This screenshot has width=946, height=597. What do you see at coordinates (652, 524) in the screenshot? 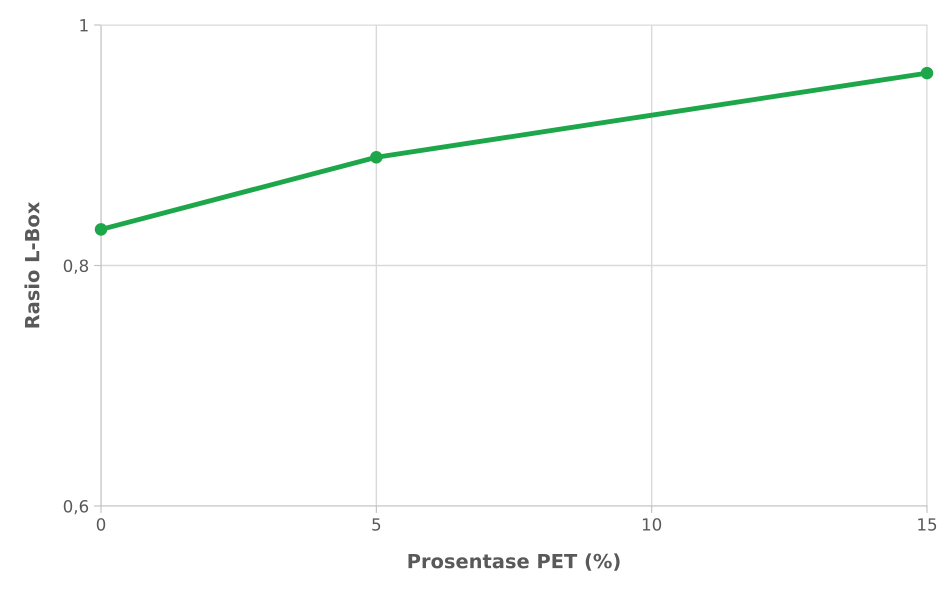
I see `x-tick-label: 10` at bounding box center [652, 524].